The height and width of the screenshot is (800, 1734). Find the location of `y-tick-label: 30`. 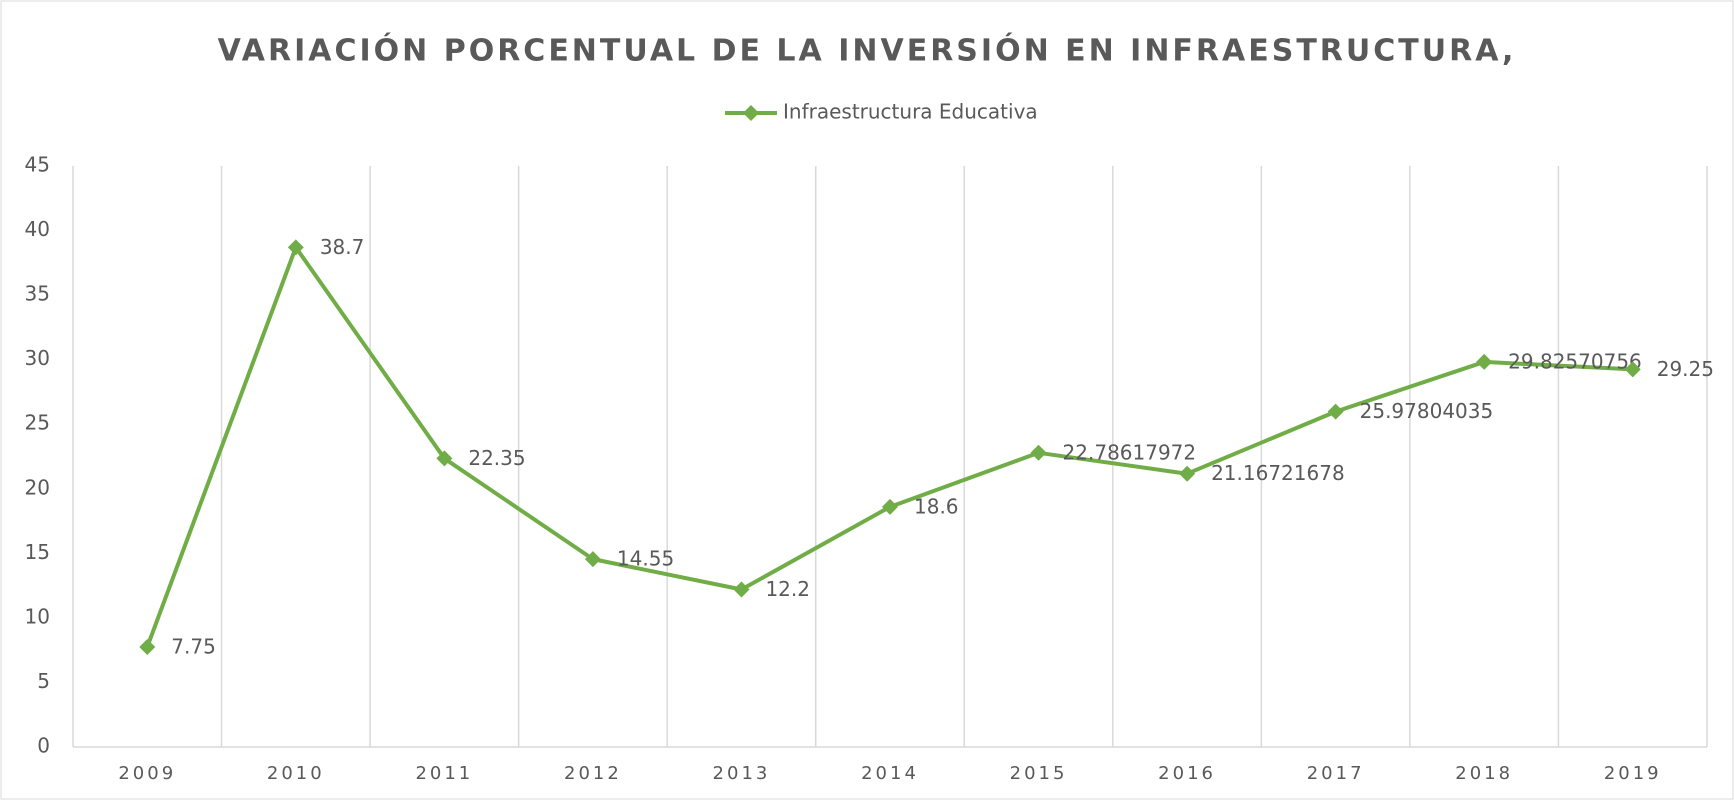

y-tick-label: 30 is located at coordinates (37, 358).